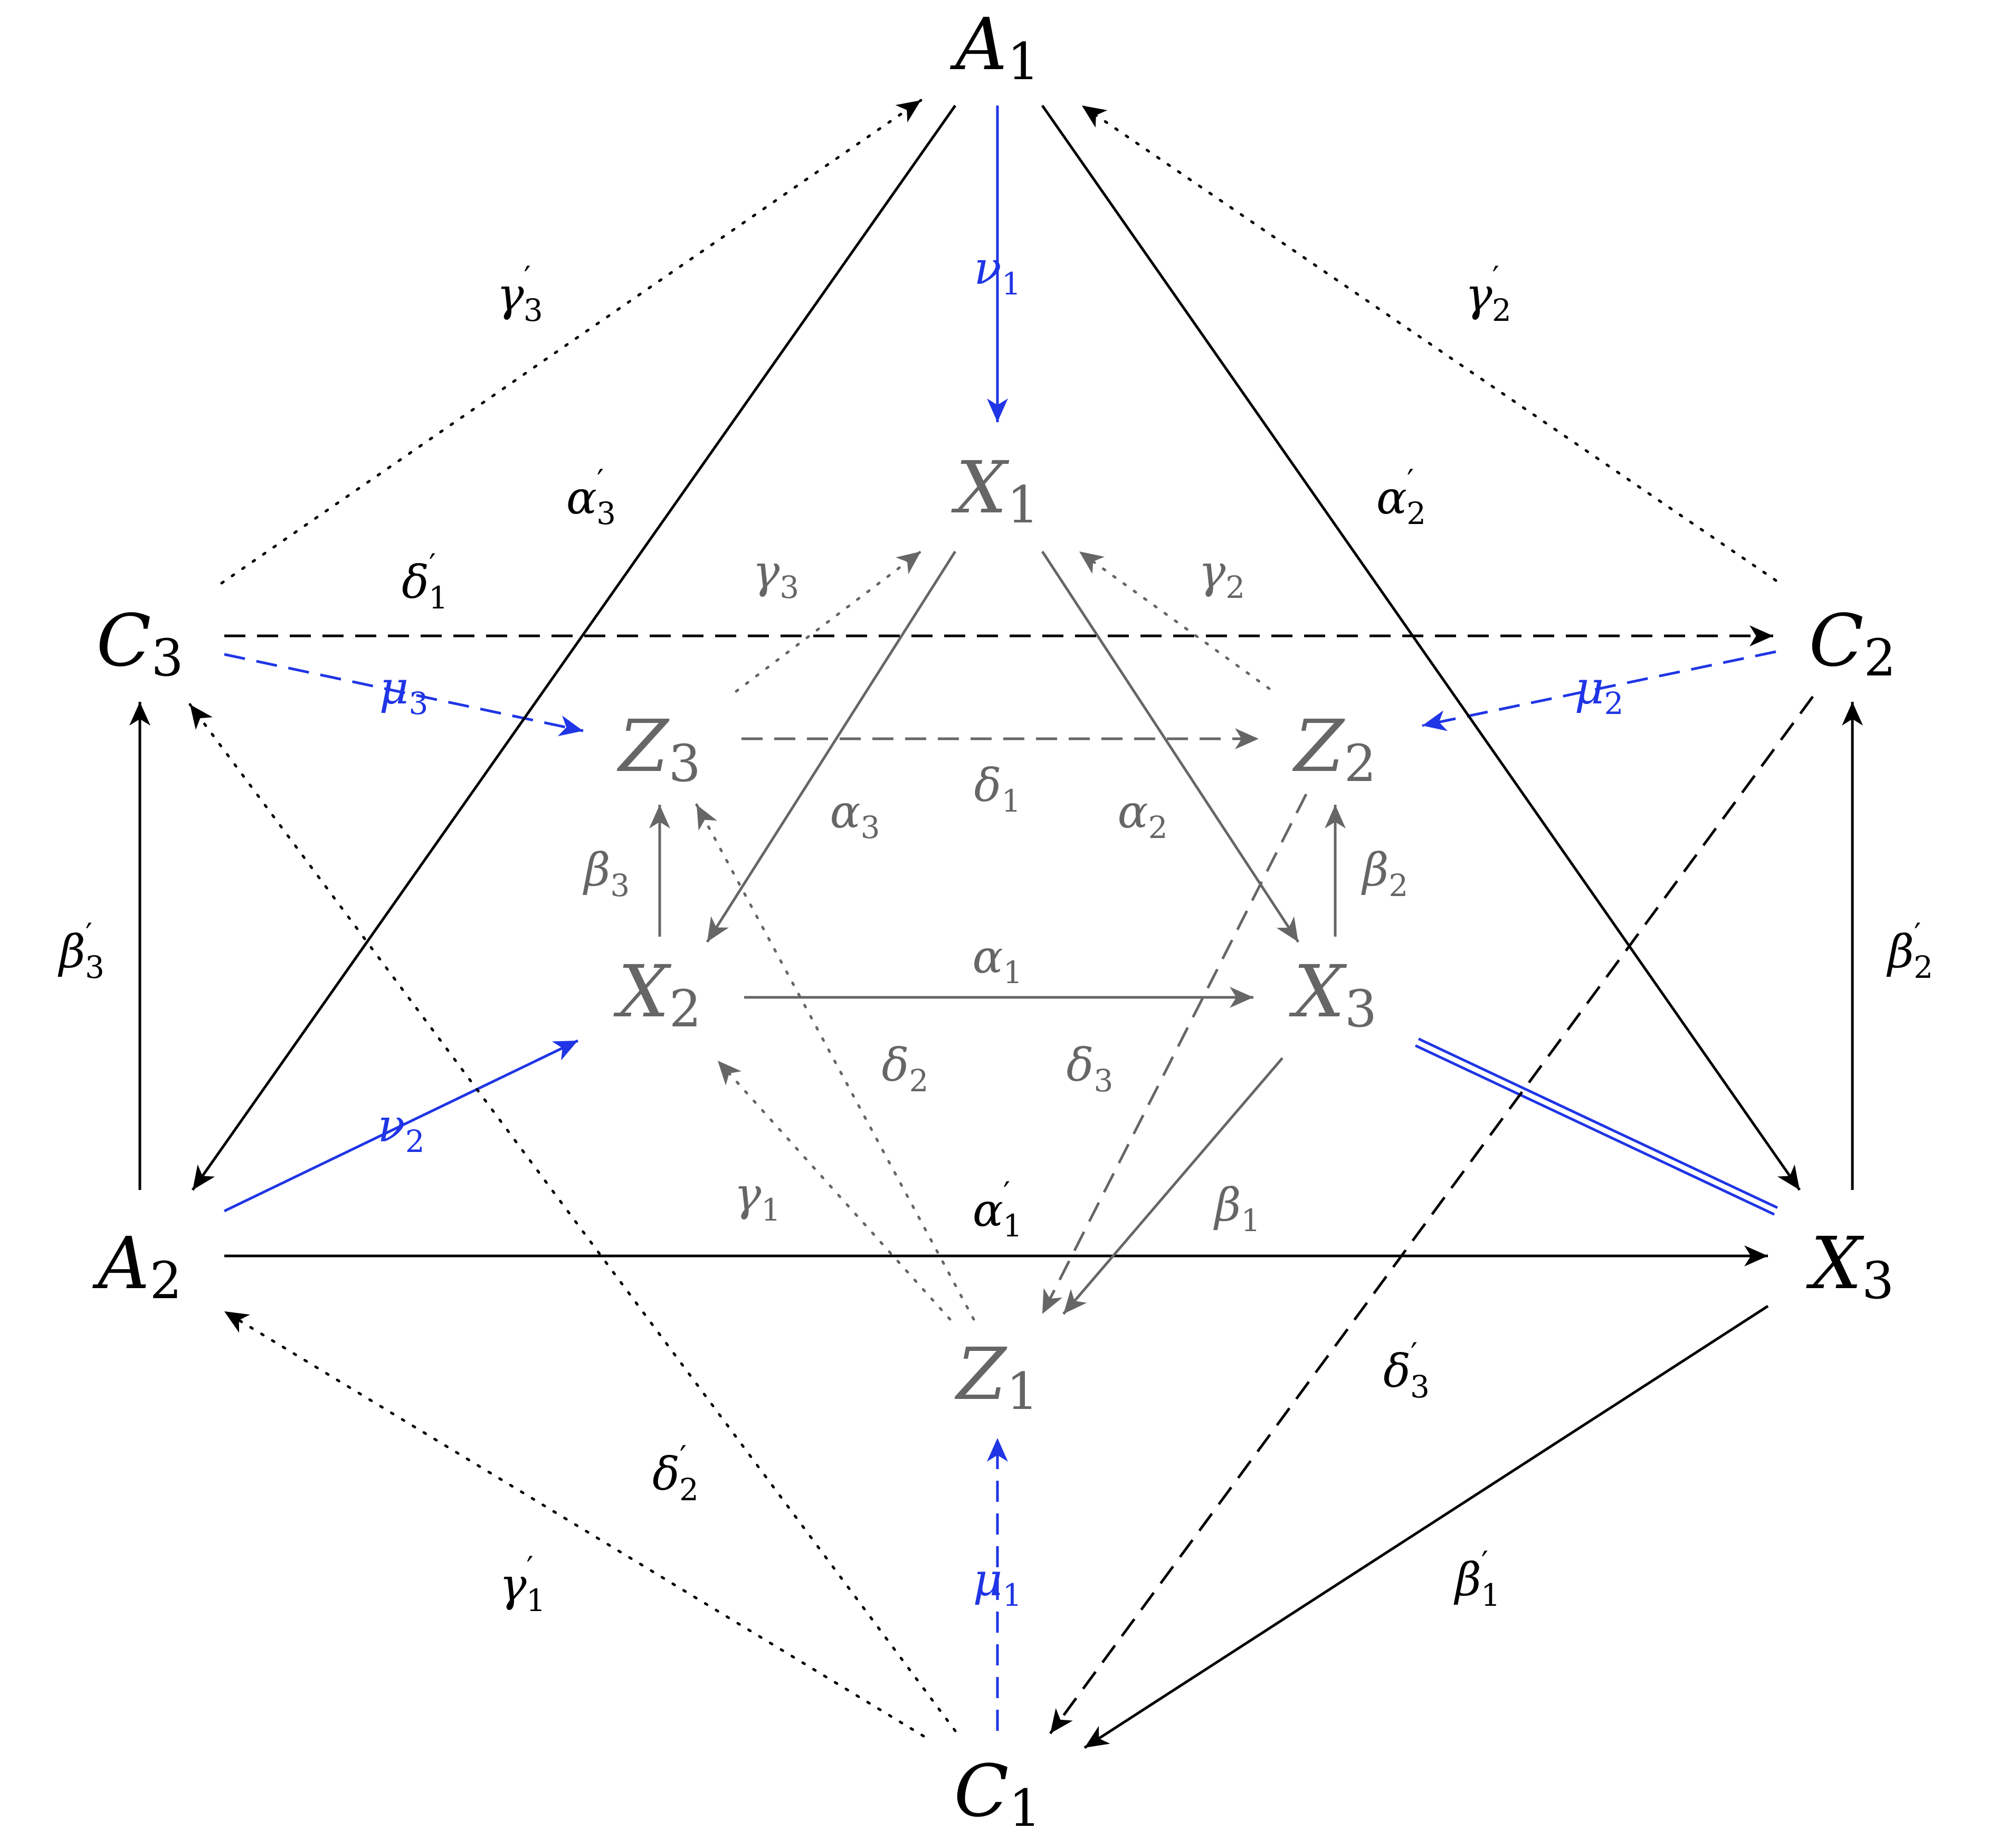 This screenshot has width=1997, height=1848. I want to click on edge-gamma1p, so click(574, 1524).